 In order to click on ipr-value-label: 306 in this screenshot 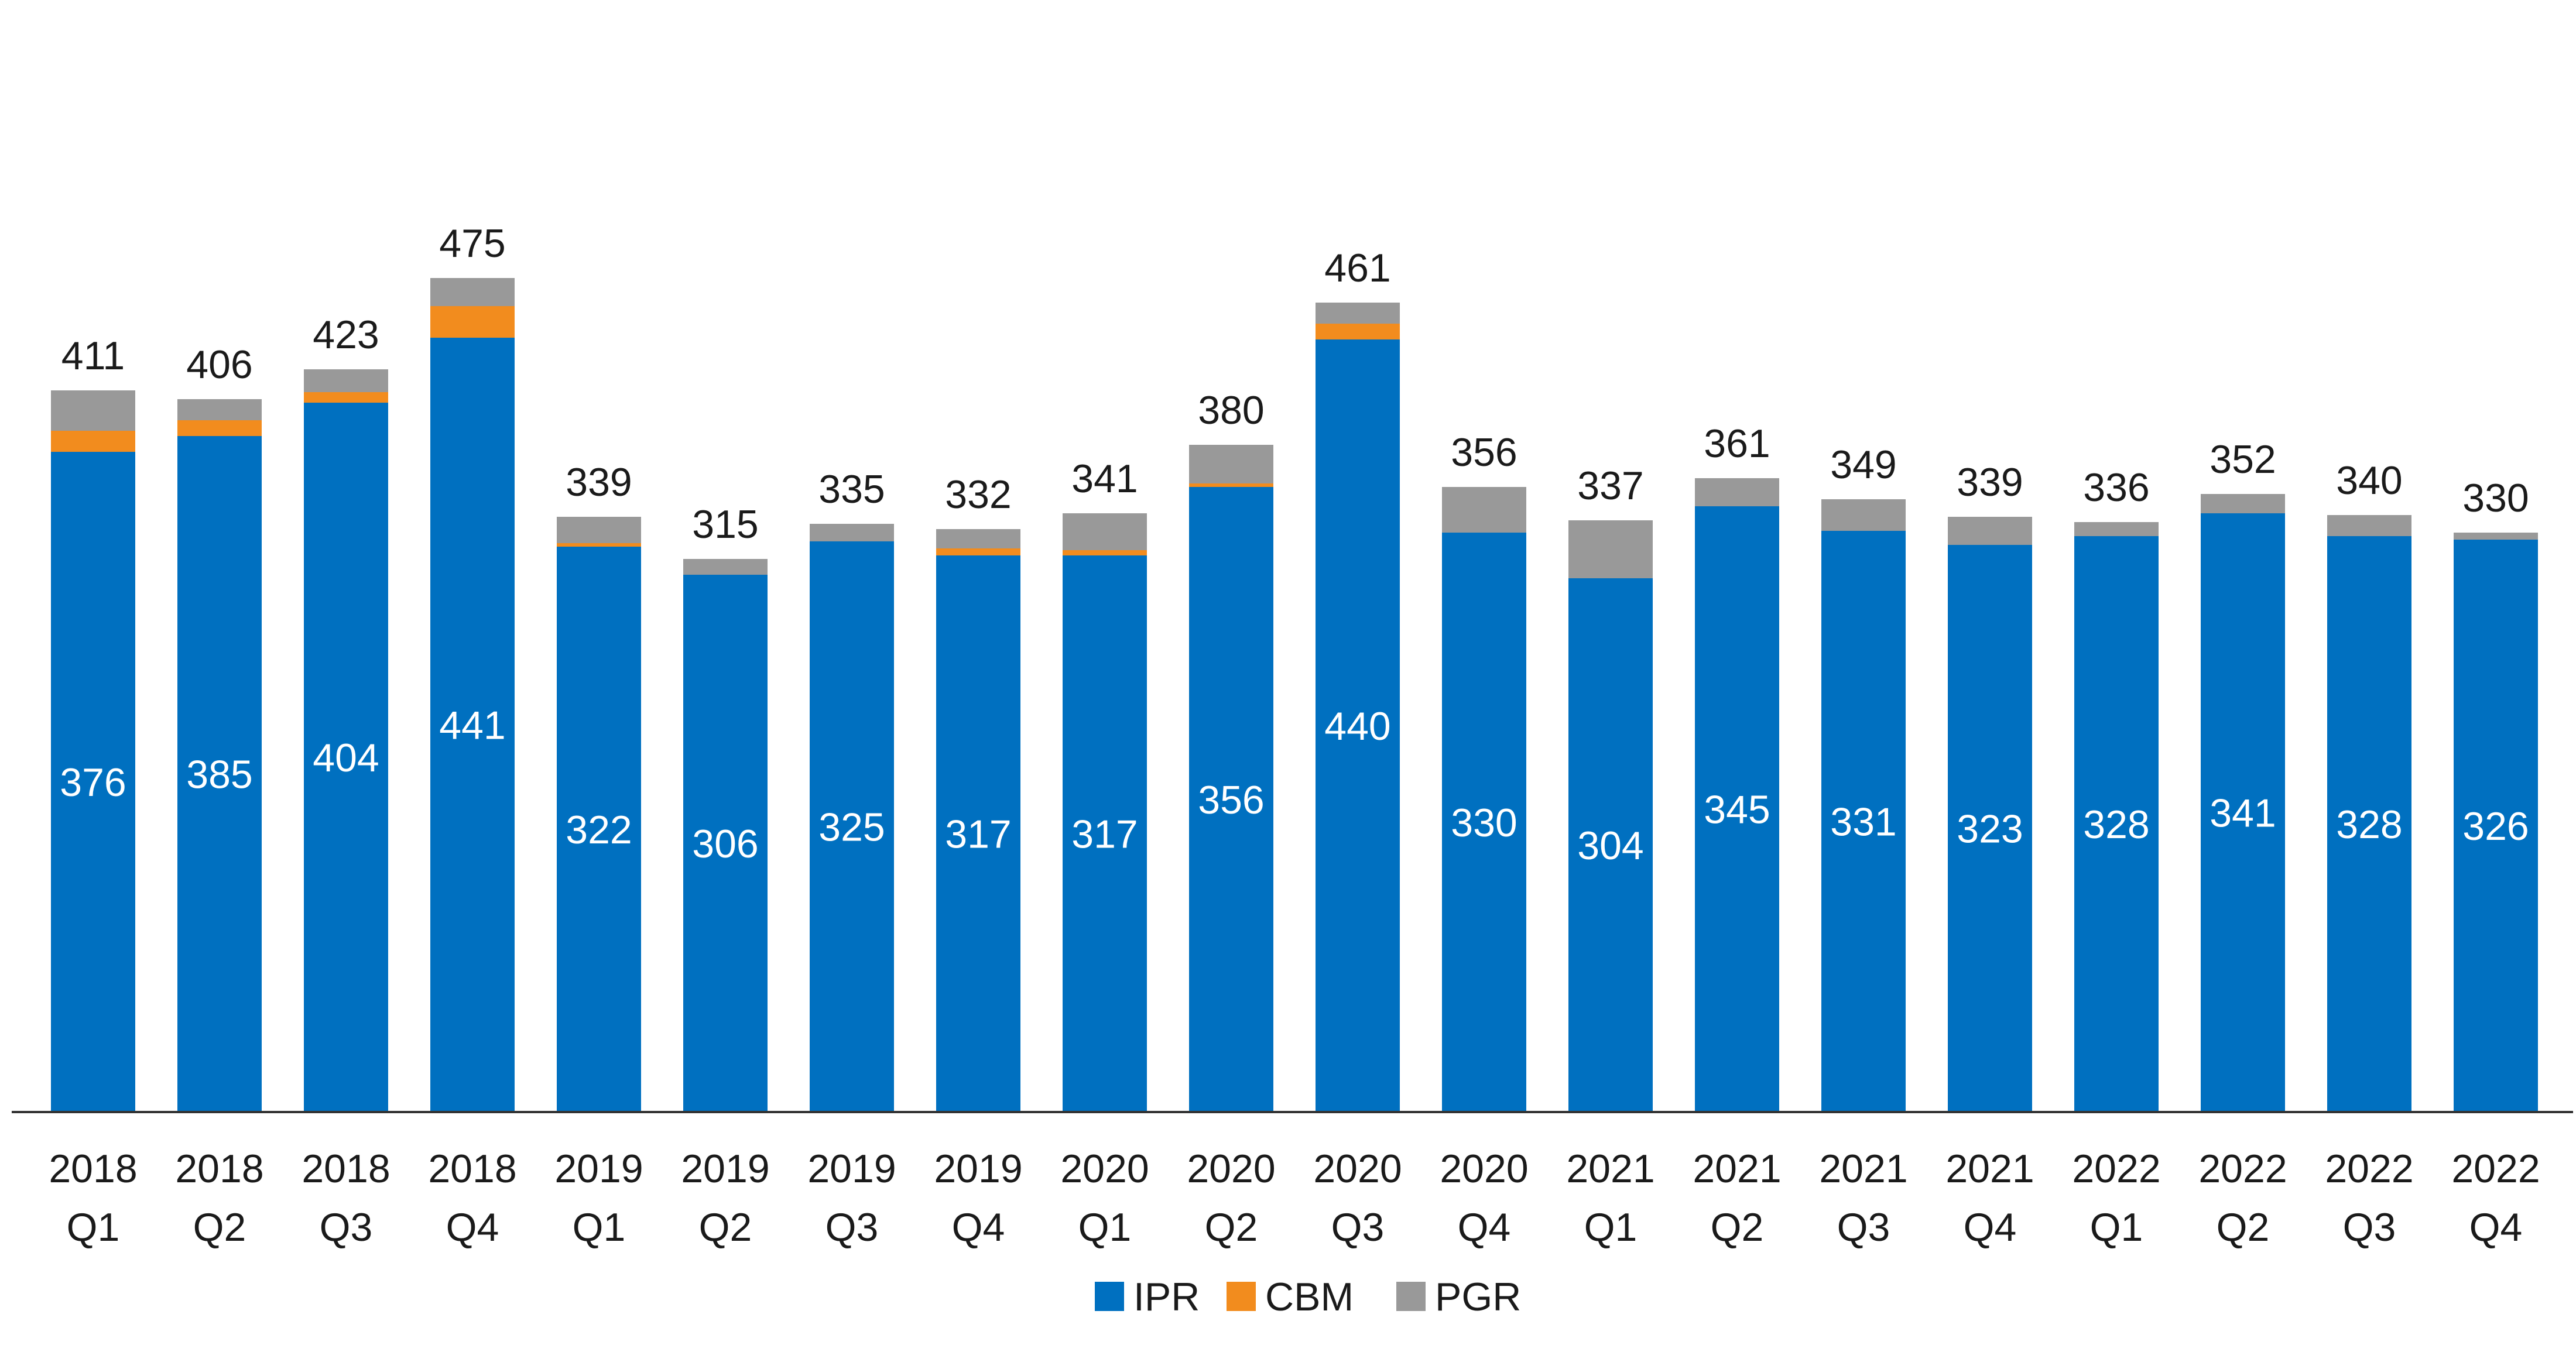, I will do `click(725, 844)`.